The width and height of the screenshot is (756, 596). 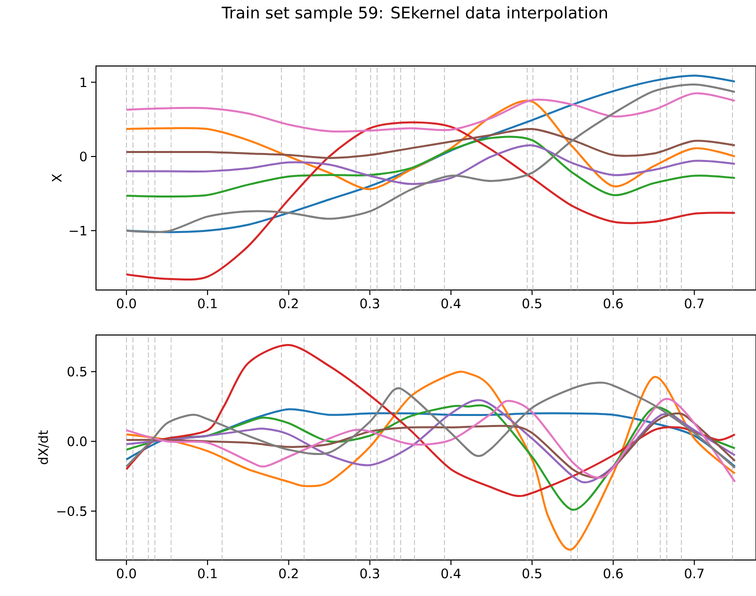 What do you see at coordinates (78, 231) in the screenshot?
I see `y-tick-label: −1` at bounding box center [78, 231].